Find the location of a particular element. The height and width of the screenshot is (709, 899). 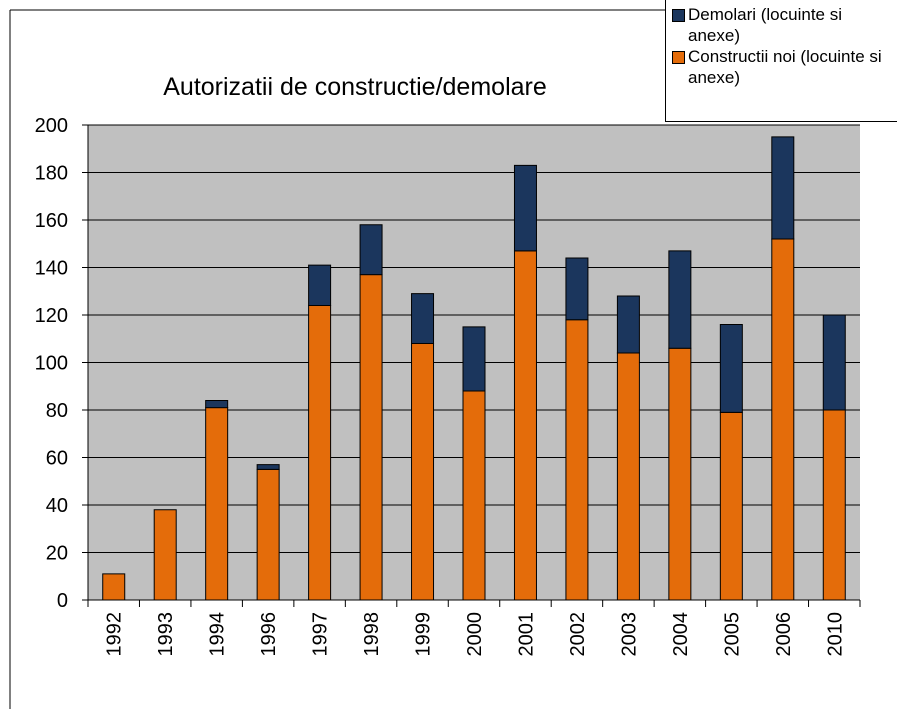

legend-item: Constructii noi (locuinte si anexe) is located at coordinates (784, 67).